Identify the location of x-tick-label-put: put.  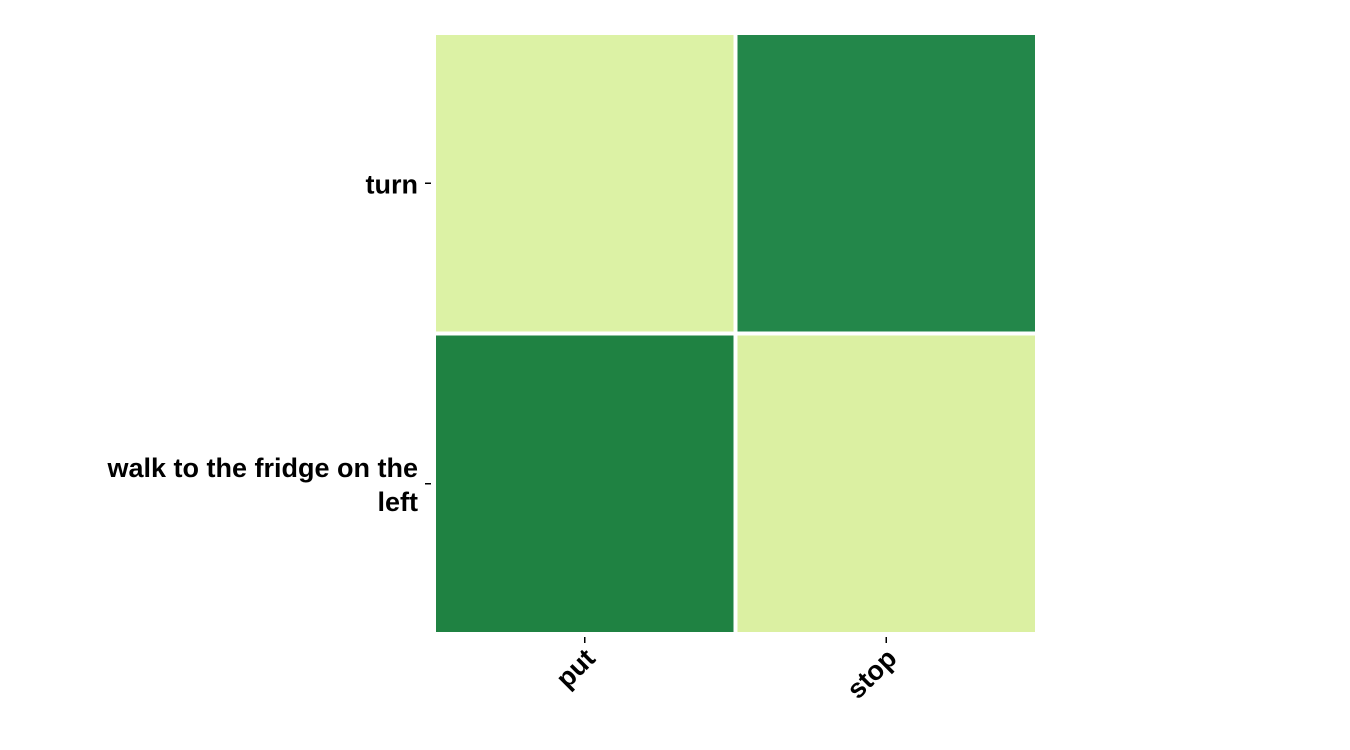
(575, 668).